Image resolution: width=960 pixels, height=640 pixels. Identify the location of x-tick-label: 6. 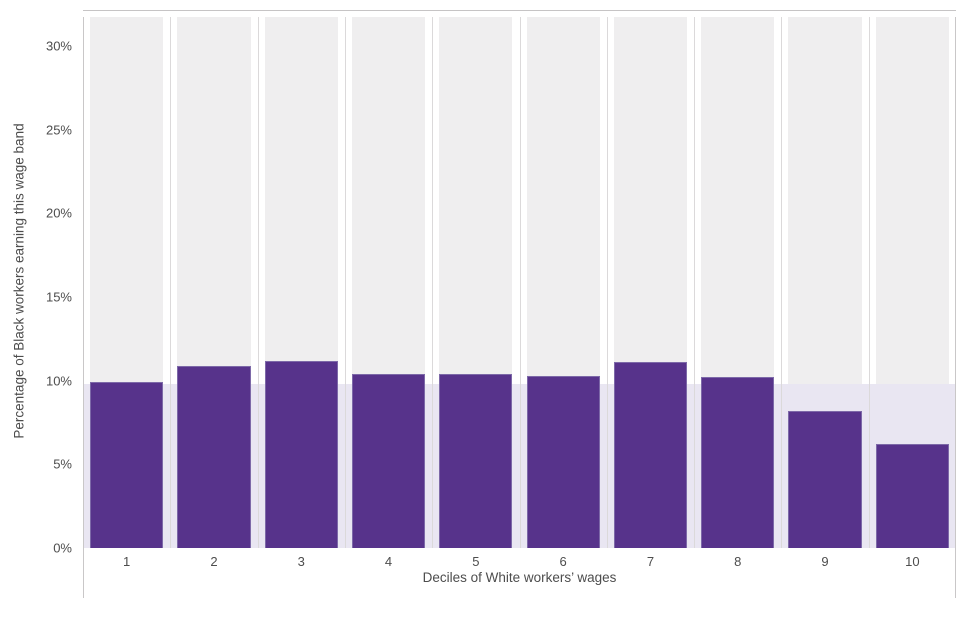
(563, 561).